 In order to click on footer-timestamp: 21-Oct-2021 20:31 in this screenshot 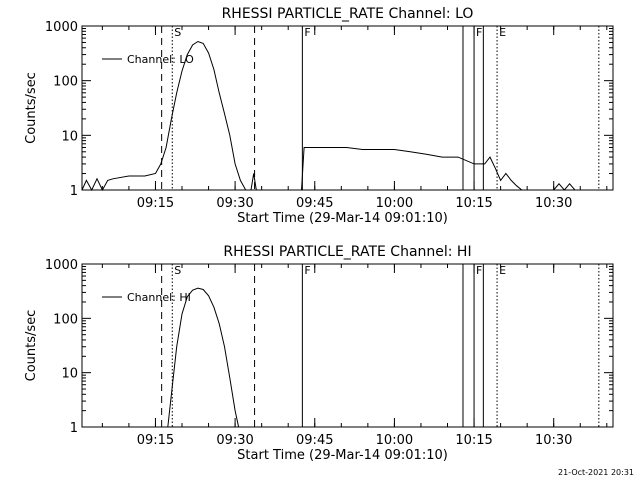, I will do `click(596, 472)`.